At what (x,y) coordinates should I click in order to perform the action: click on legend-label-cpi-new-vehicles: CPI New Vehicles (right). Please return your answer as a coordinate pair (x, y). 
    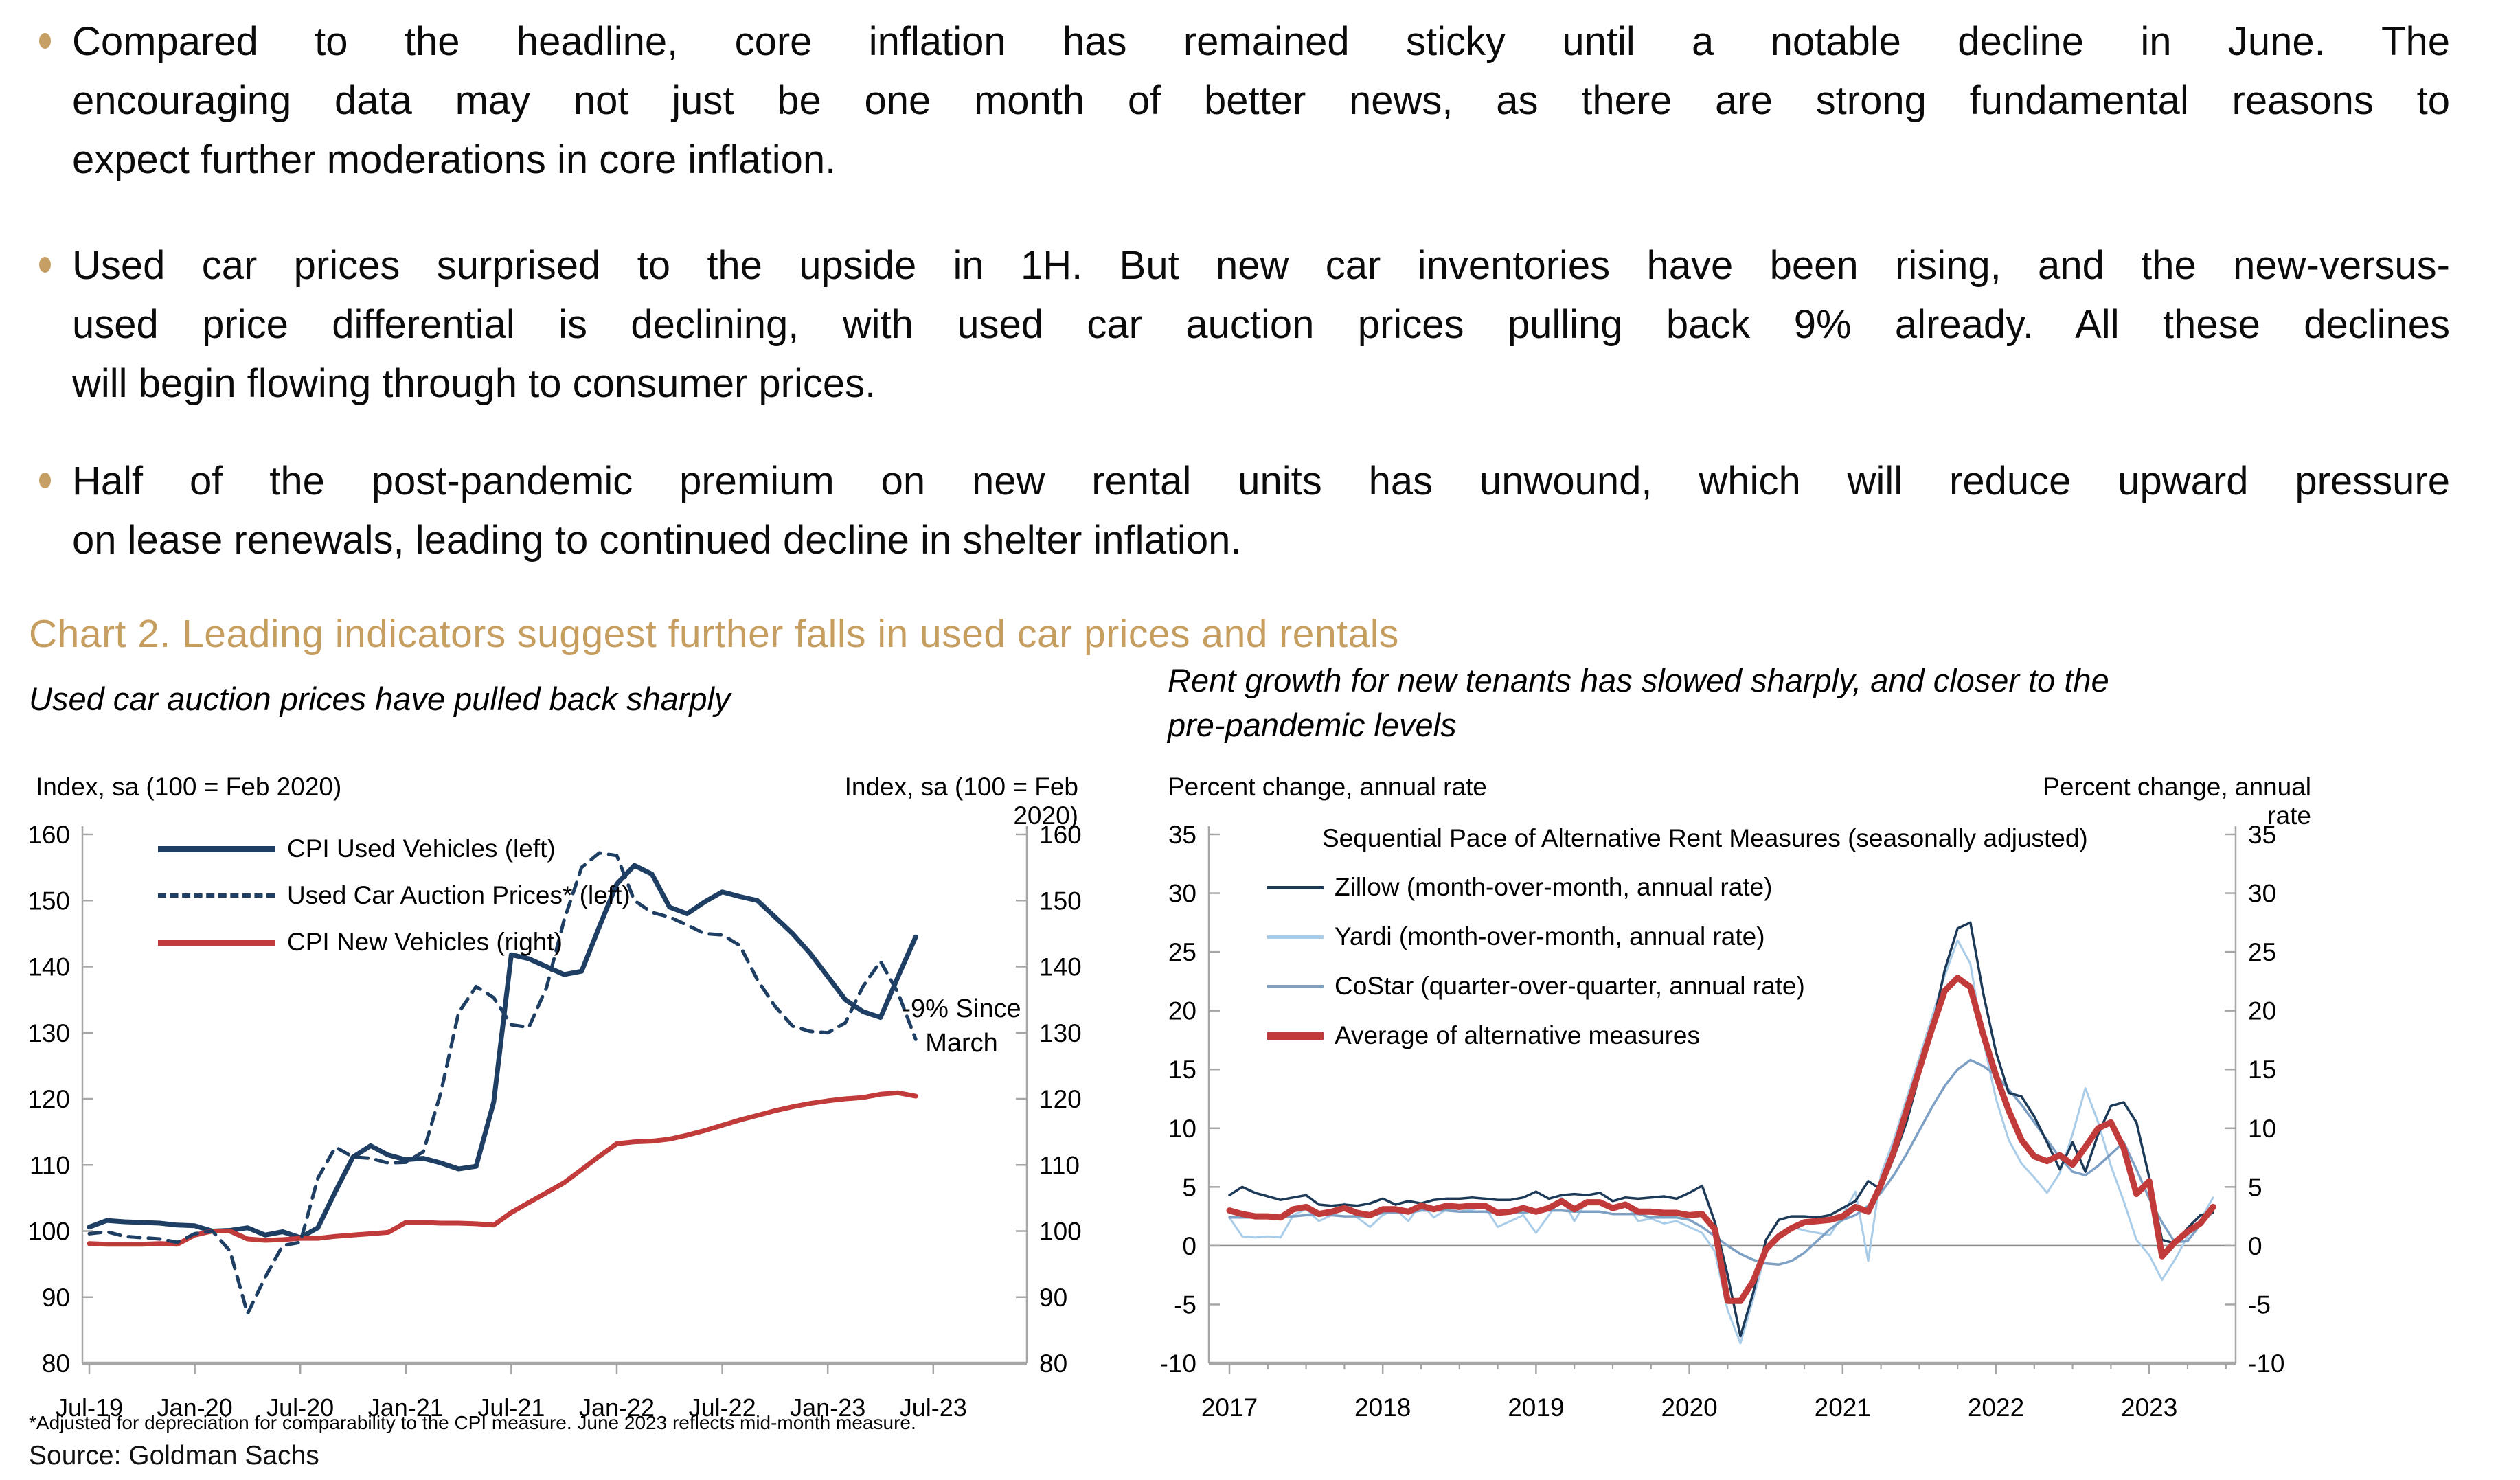
    Looking at the image, I should click on (425, 942).